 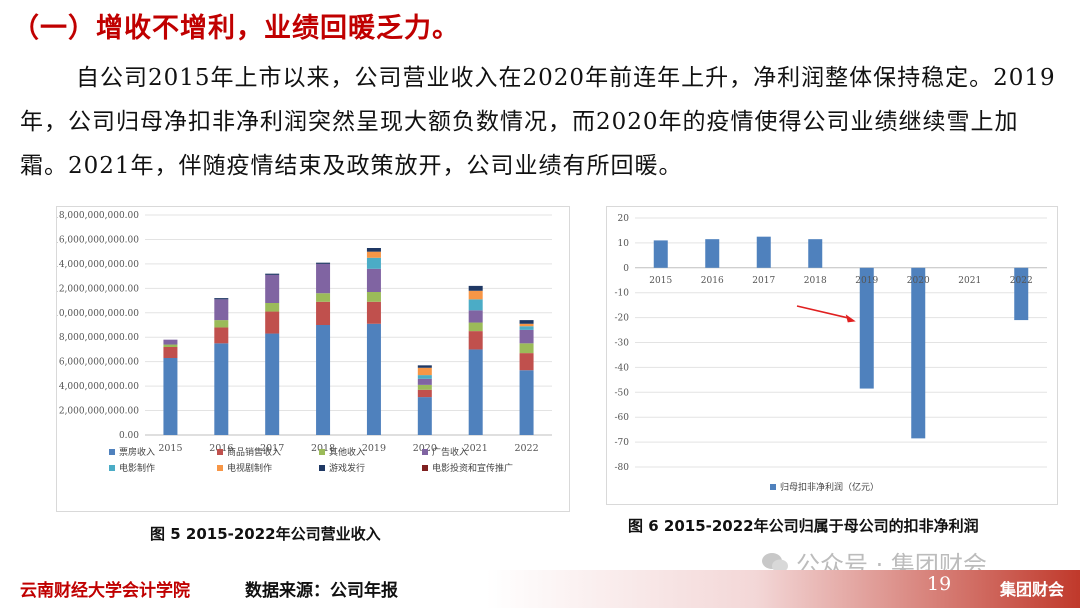 I want to click on y-tick-label: -40, so click(x=622, y=368).